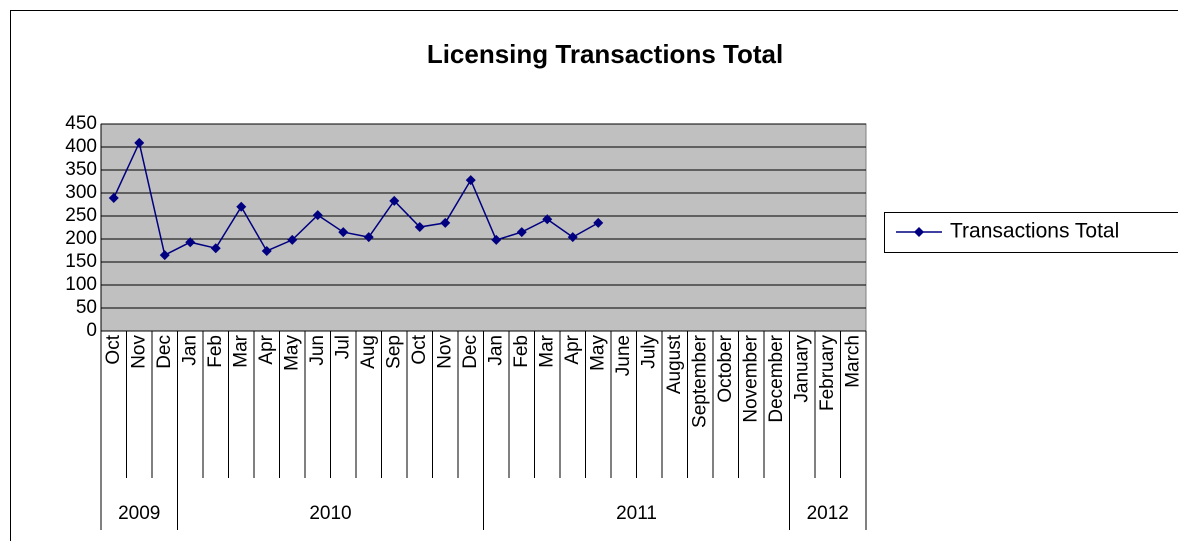 This screenshot has width=1178, height=541. I want to click on year-label: 2009, so click(139, 513).